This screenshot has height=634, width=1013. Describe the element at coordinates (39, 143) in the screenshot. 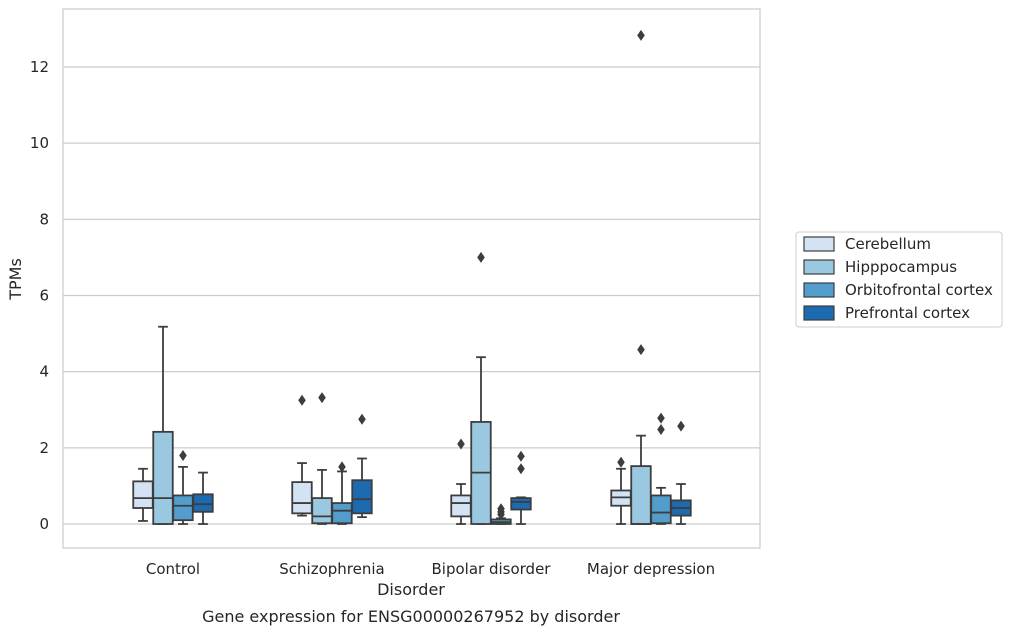

I see `y-tick-label: 10` at that location.